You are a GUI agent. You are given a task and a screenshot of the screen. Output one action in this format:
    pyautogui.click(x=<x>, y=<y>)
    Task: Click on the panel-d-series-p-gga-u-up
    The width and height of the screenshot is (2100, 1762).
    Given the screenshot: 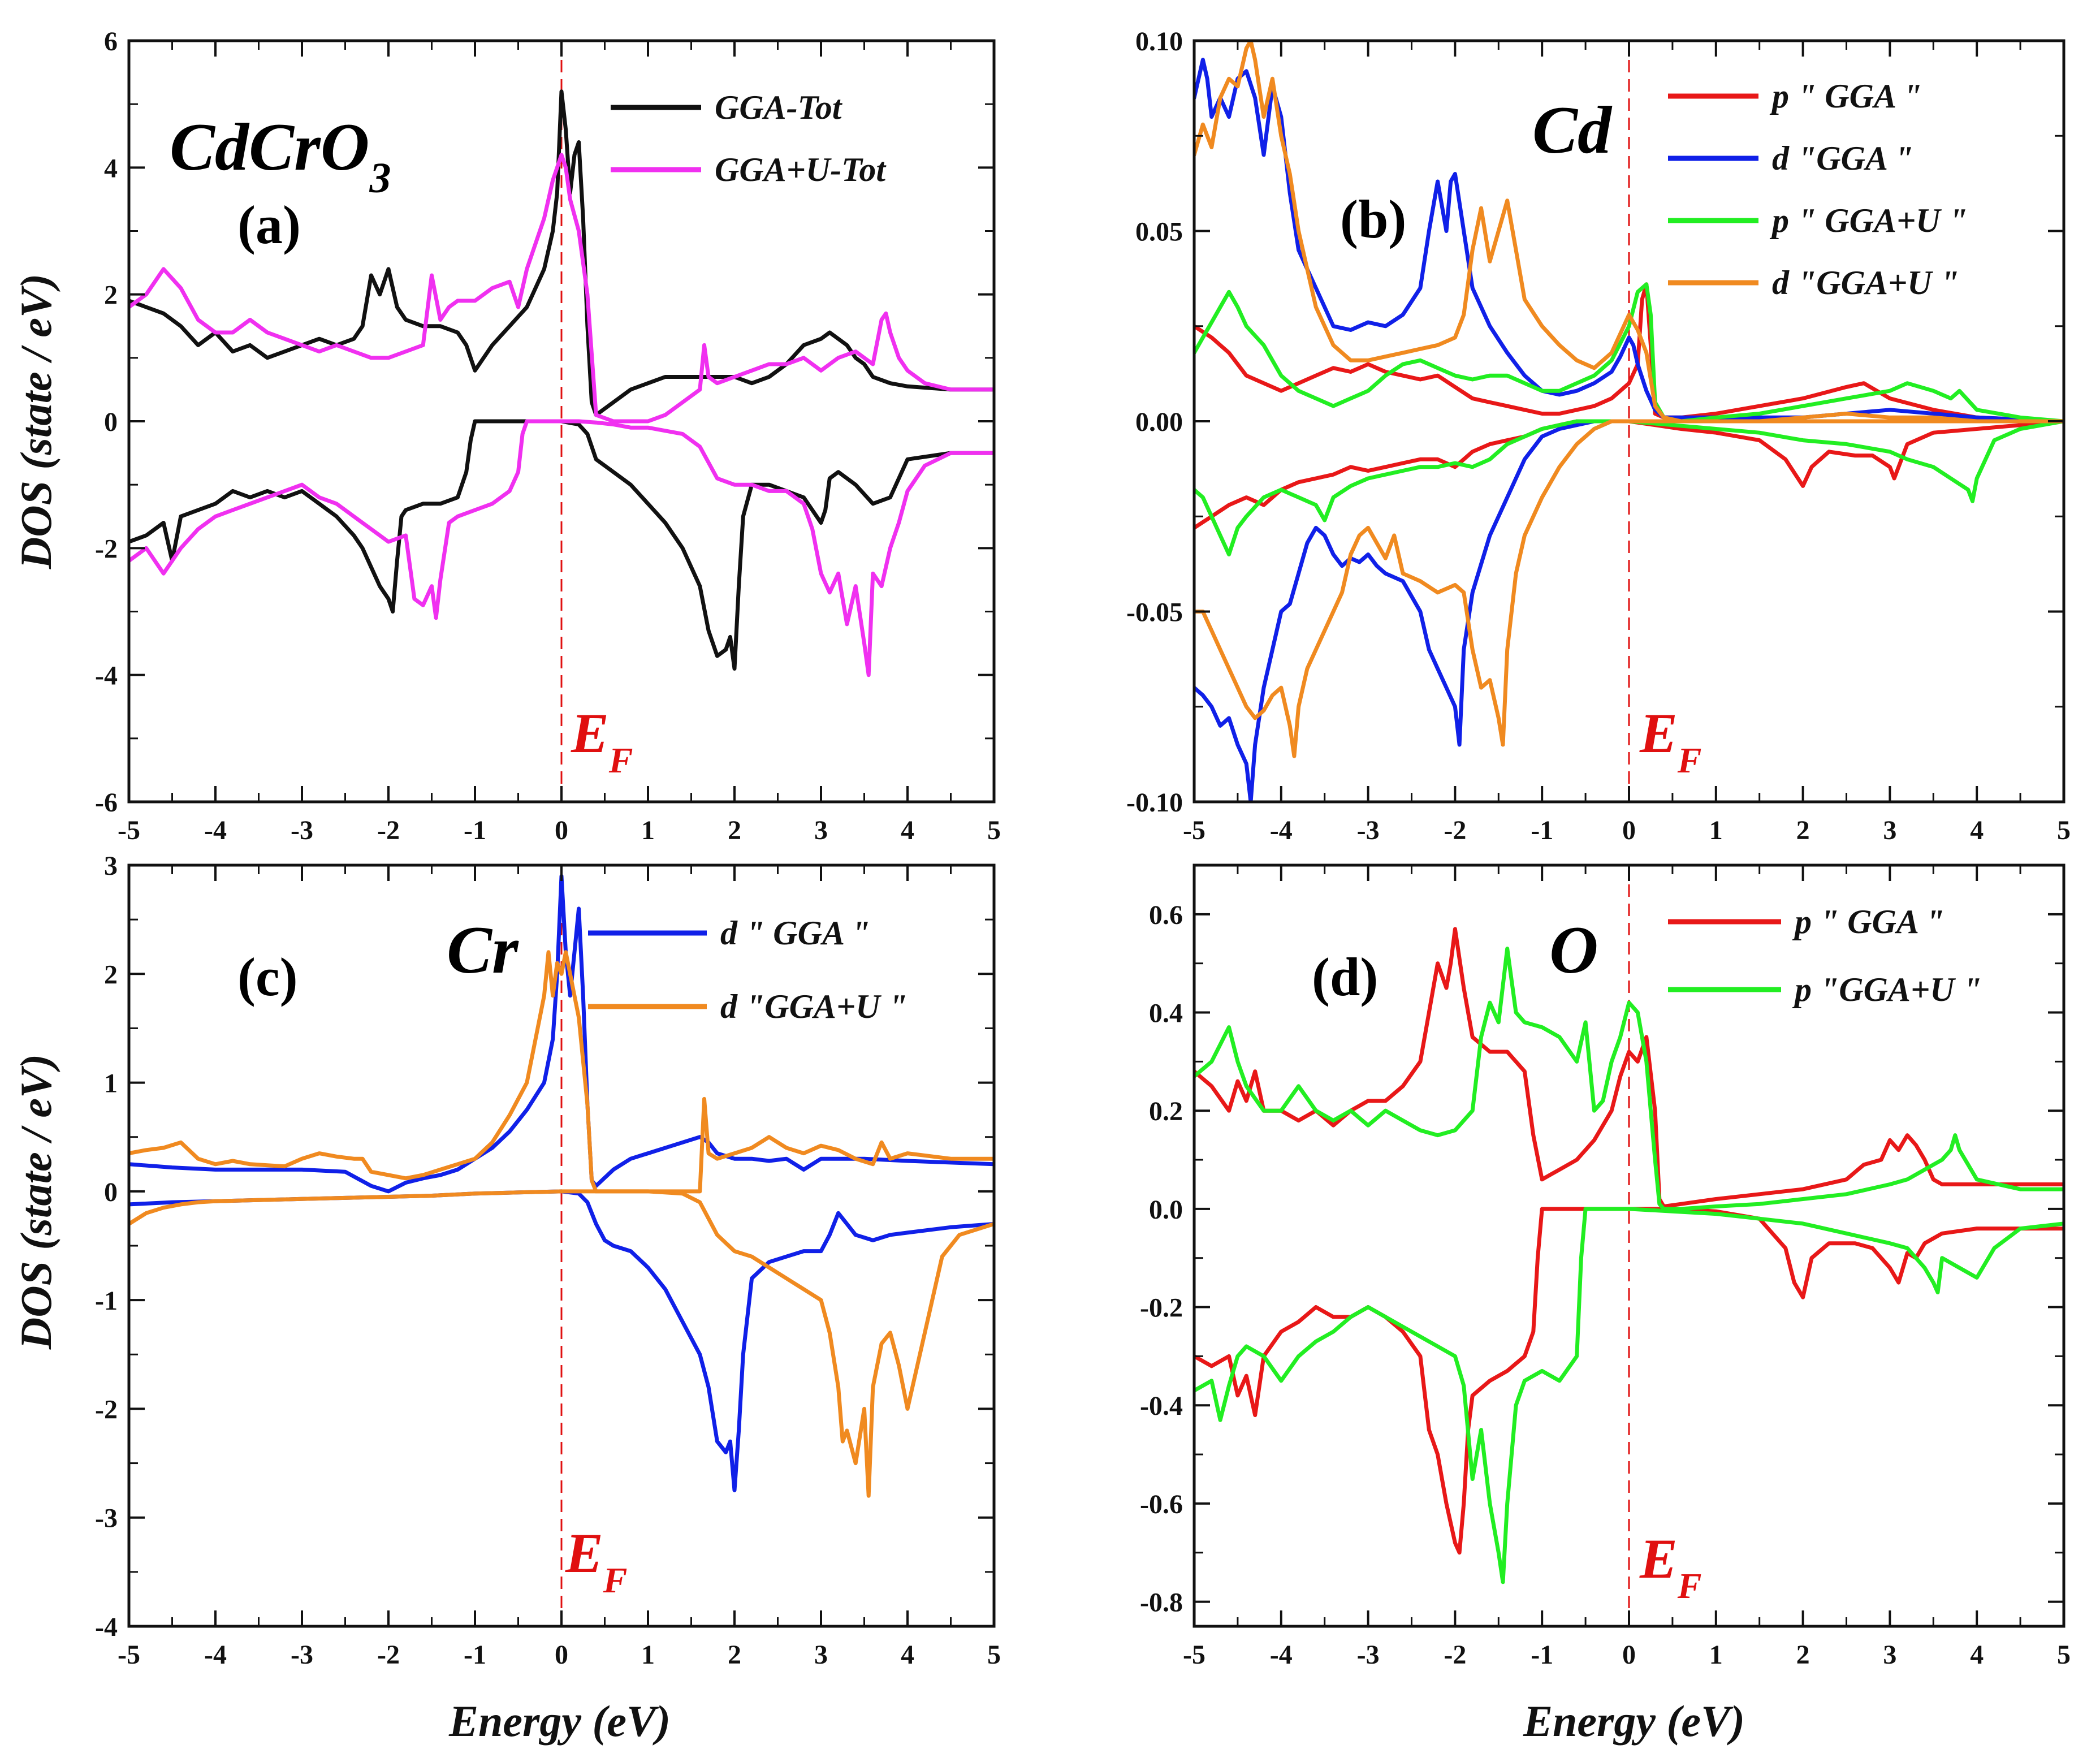 What is the action you would take?
    pyautogui.click(x=1629, y=1079)
    